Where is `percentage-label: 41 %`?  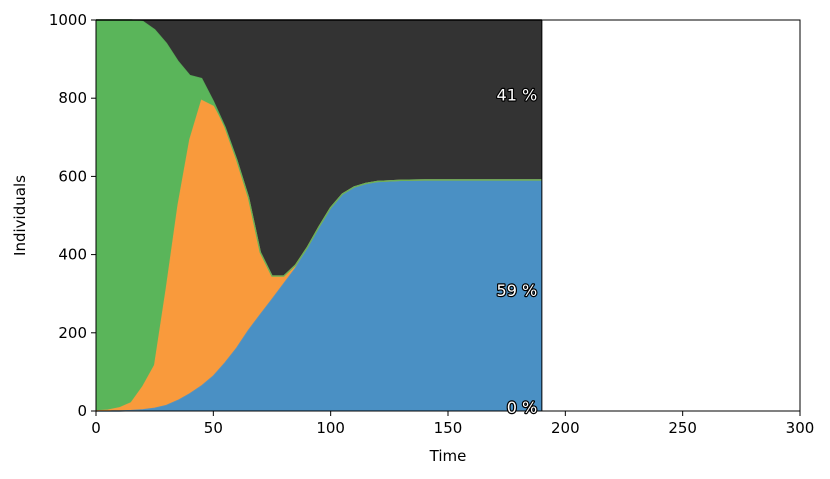
percentage-label: 41 % is located at coordinates (517, 94).